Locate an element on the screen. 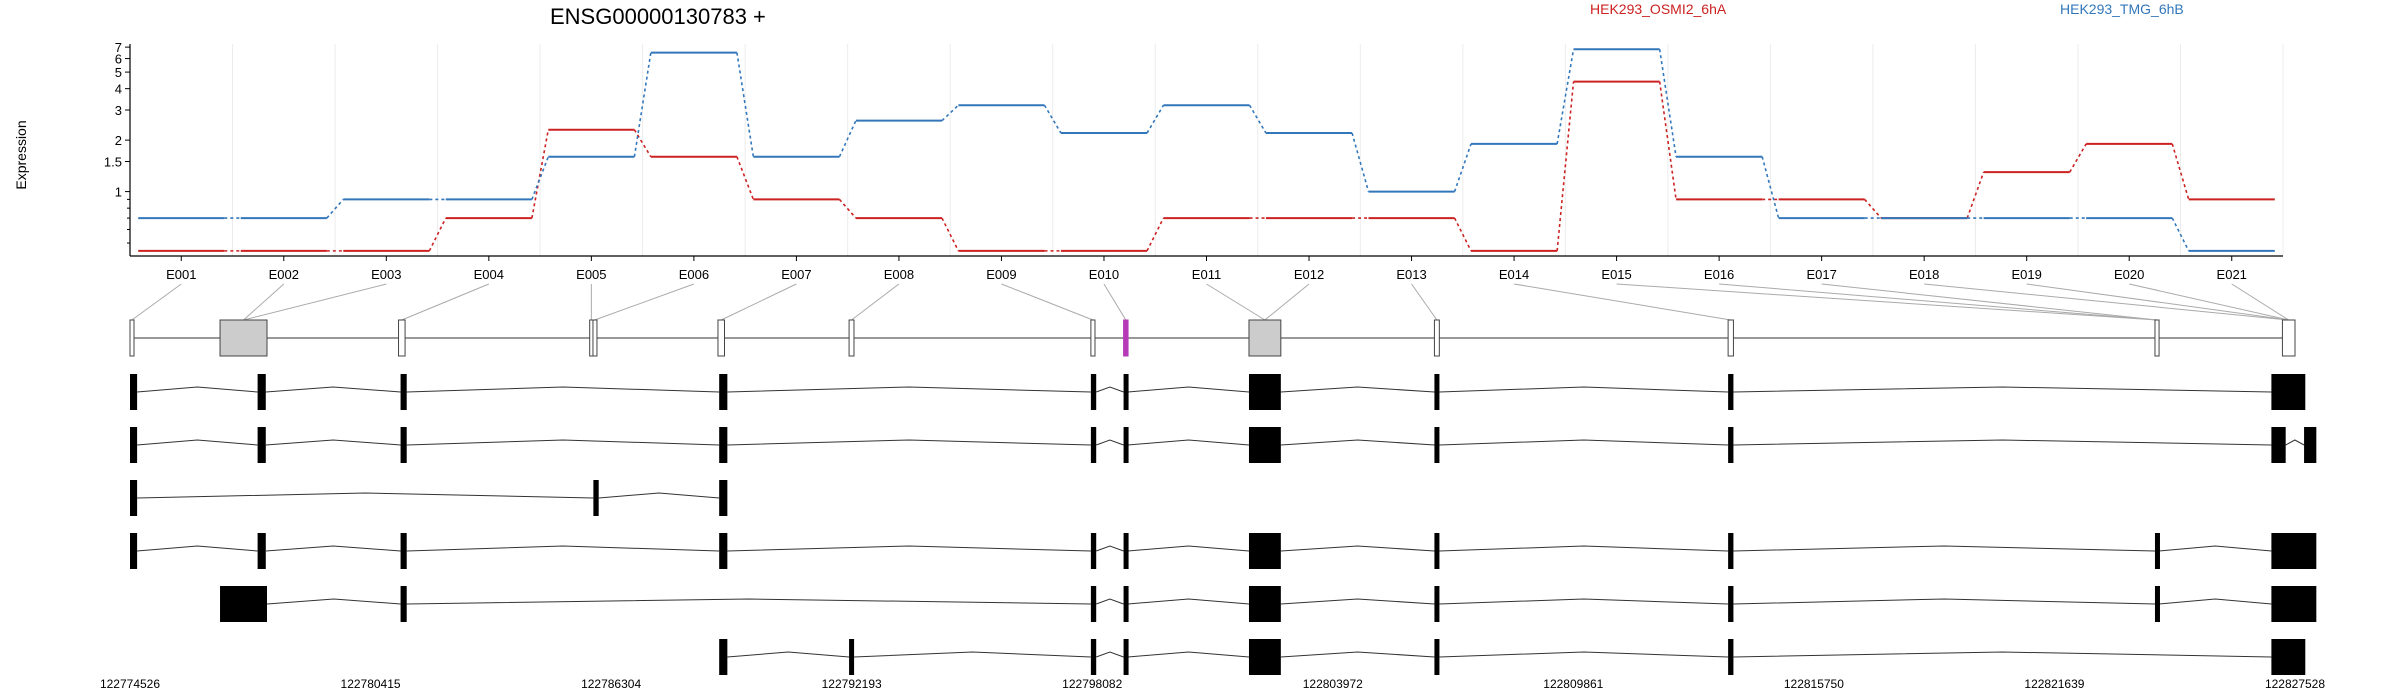 Image resolution: width=2400 pixels, height=700 pixels. genomic-coordinate-label: 122809861 is located at coordinates (1573, 684).